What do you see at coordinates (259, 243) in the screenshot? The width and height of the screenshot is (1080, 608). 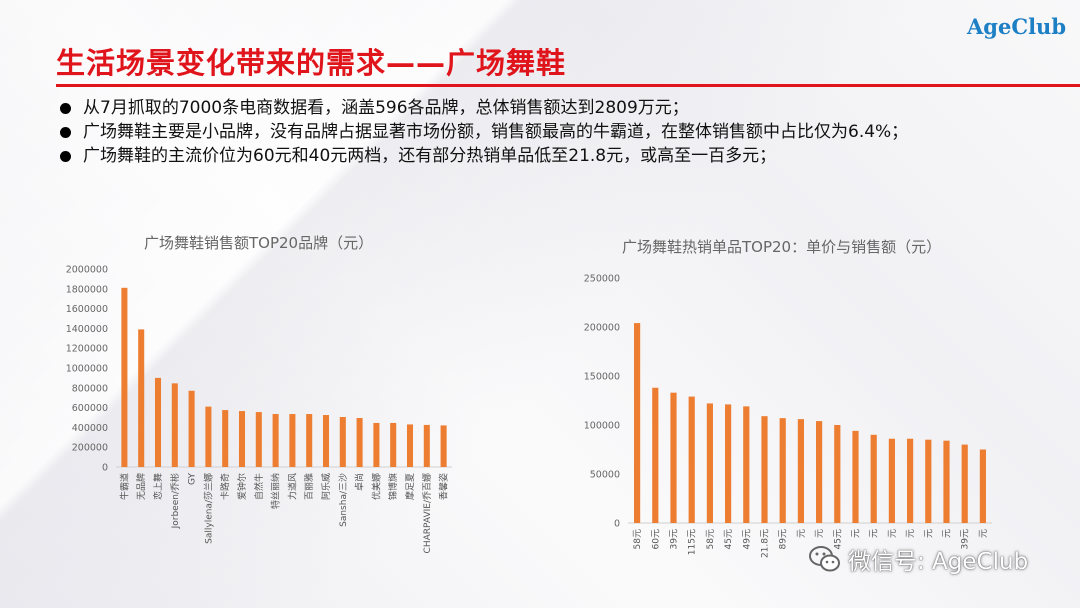 I see `chart1-title: 广场舞鞋销售额TOP20品牌（元）` at bounding box center [259, 243].